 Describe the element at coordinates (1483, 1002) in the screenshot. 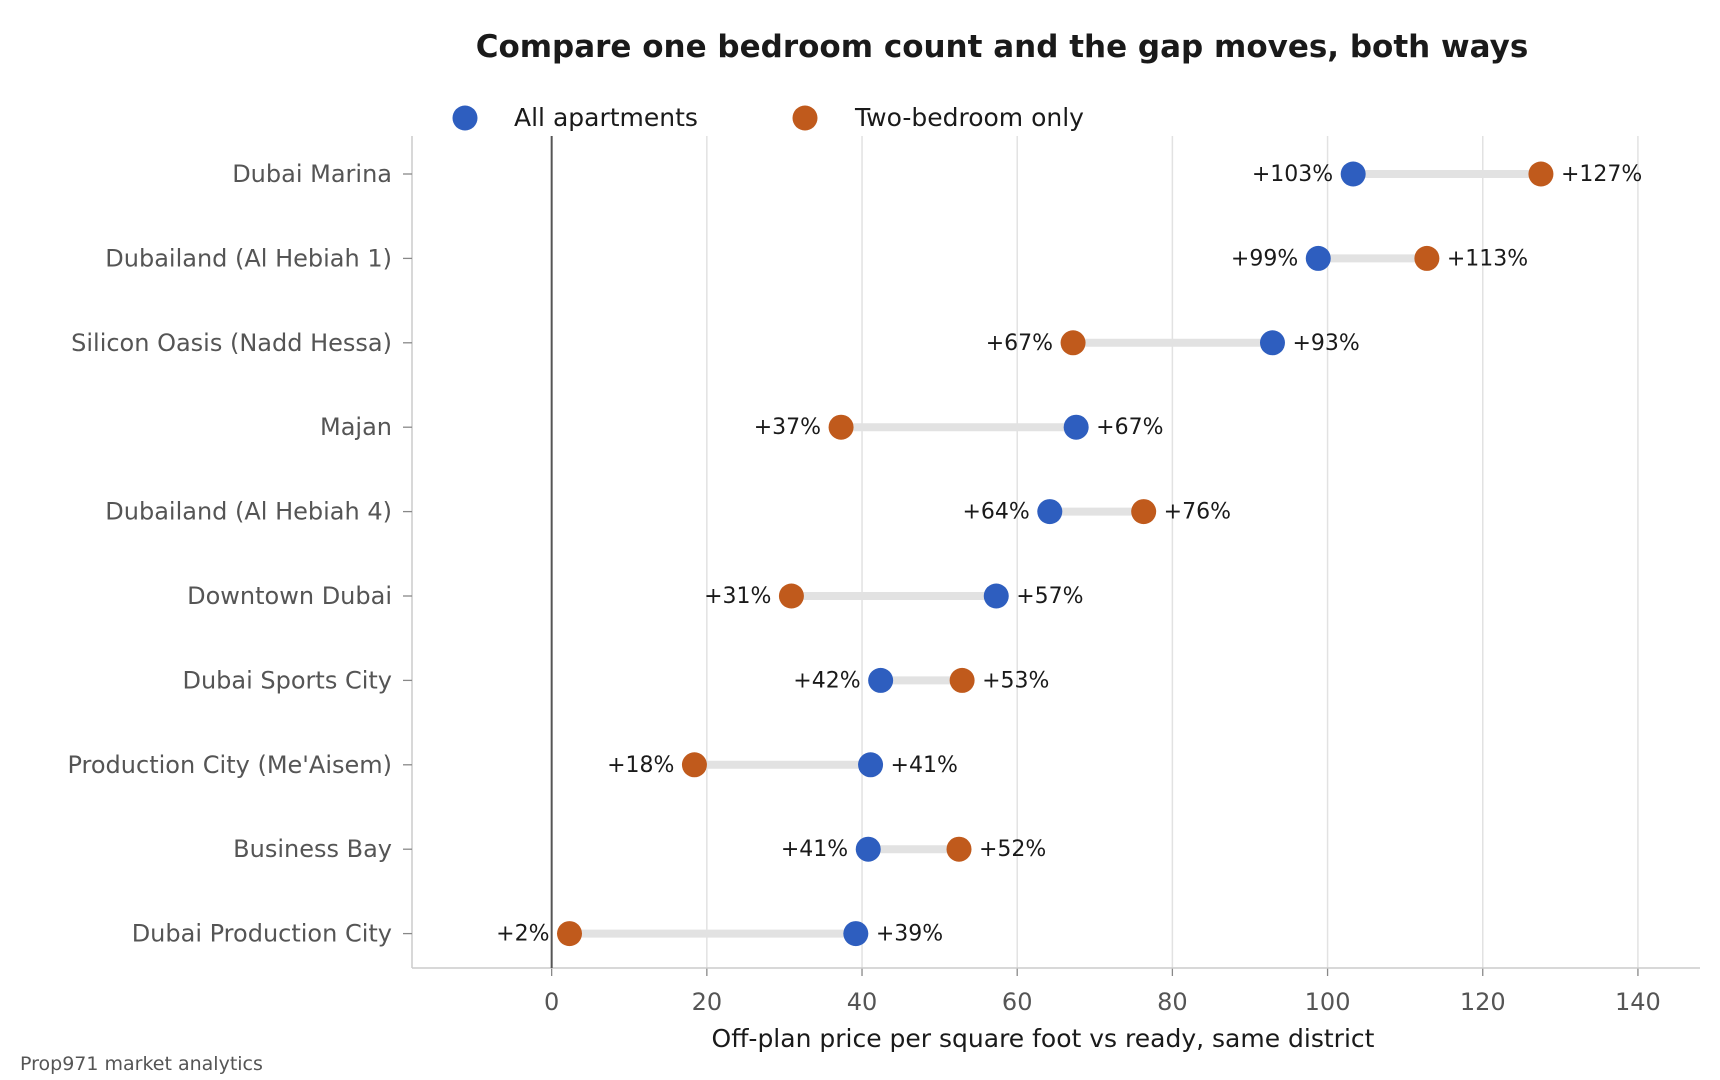

I see `x-tick-label-120: 120` at that location.